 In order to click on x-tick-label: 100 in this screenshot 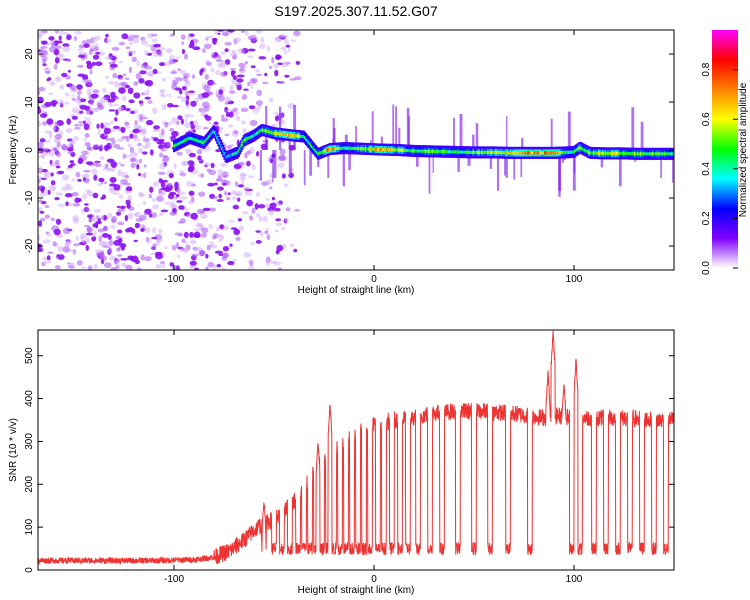, I will do `click(574, 279)`.